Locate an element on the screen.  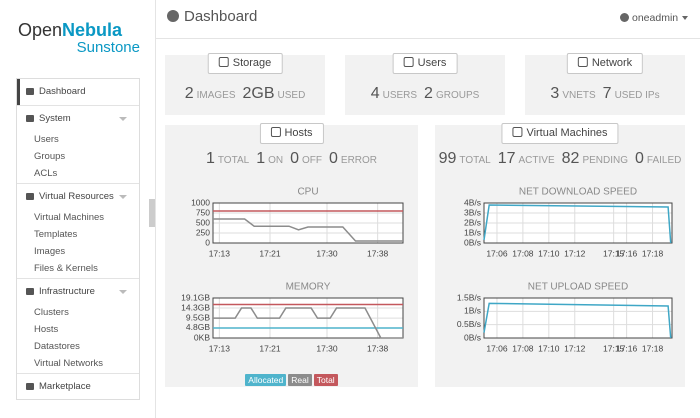
menu-list: Clusters Hosts Datastores Virtual Networks is located at coordinates (78, 338).